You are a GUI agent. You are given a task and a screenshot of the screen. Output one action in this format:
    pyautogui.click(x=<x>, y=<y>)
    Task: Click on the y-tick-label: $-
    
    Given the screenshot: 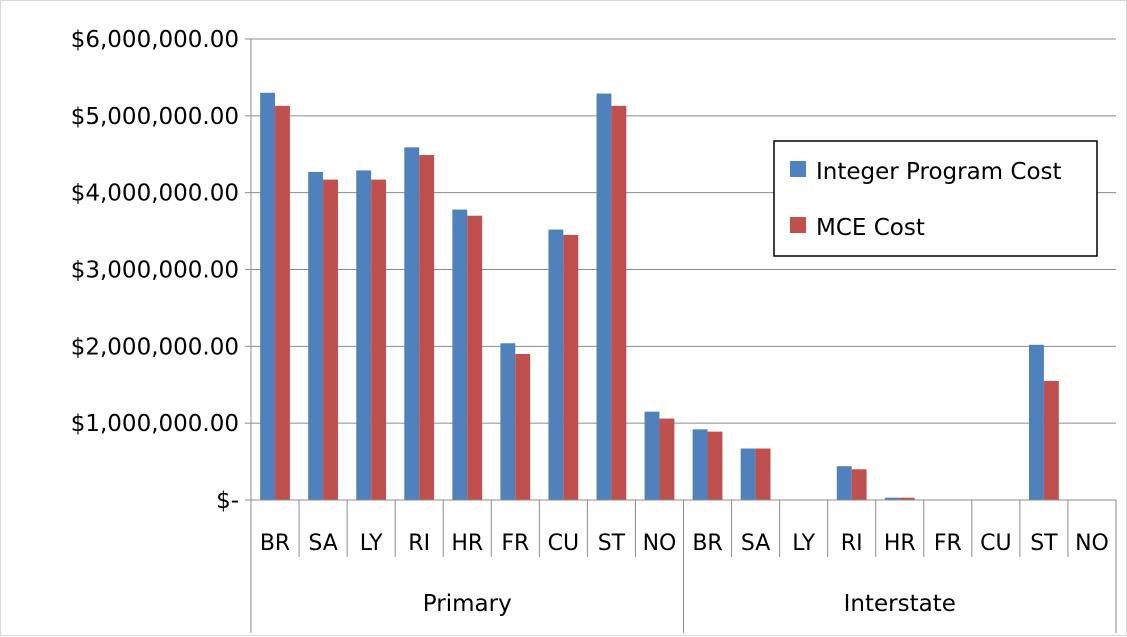 What is the action you would take?
    pyautogui.click(x=227, y=501)
    